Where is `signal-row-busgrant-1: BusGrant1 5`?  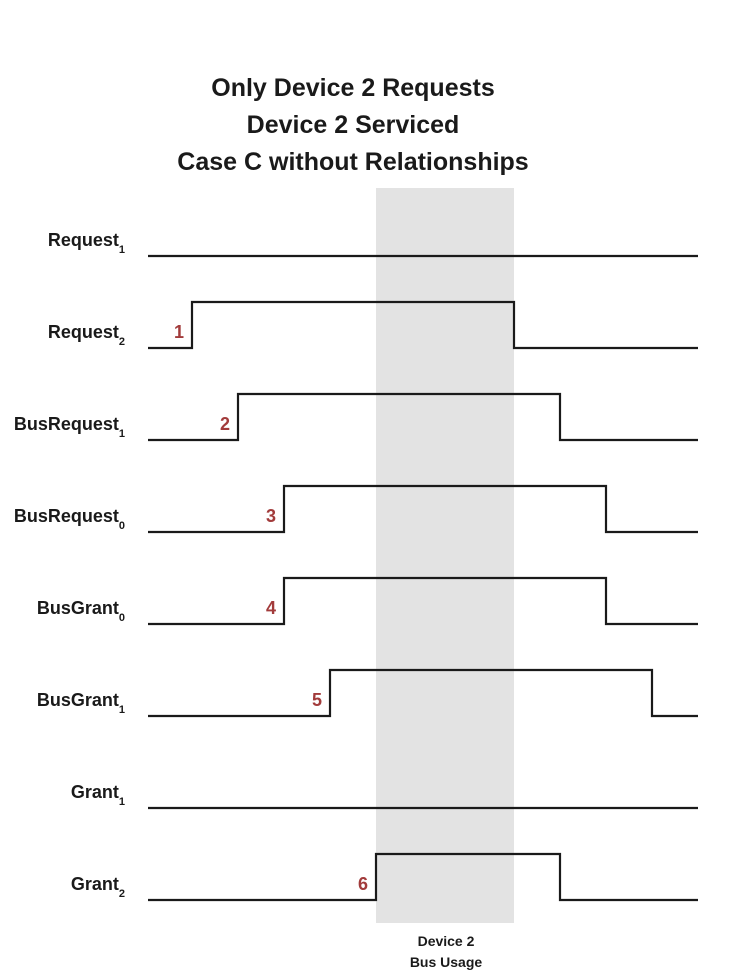
signal-row-busgrant-1: BusGrant1 5 is located at coordinates (367, 693).